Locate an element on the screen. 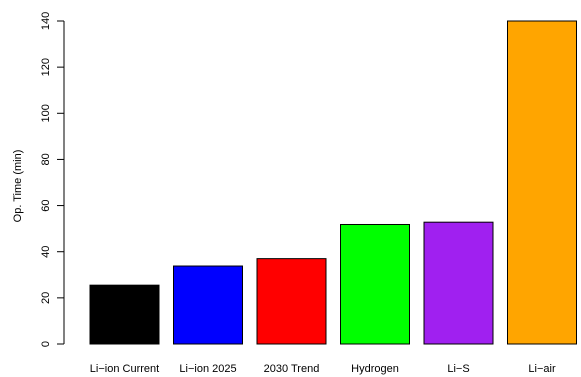 The height and width of the screenshot is (377, 581). y-tick-label: 80 is located at coordinates (46, 159).